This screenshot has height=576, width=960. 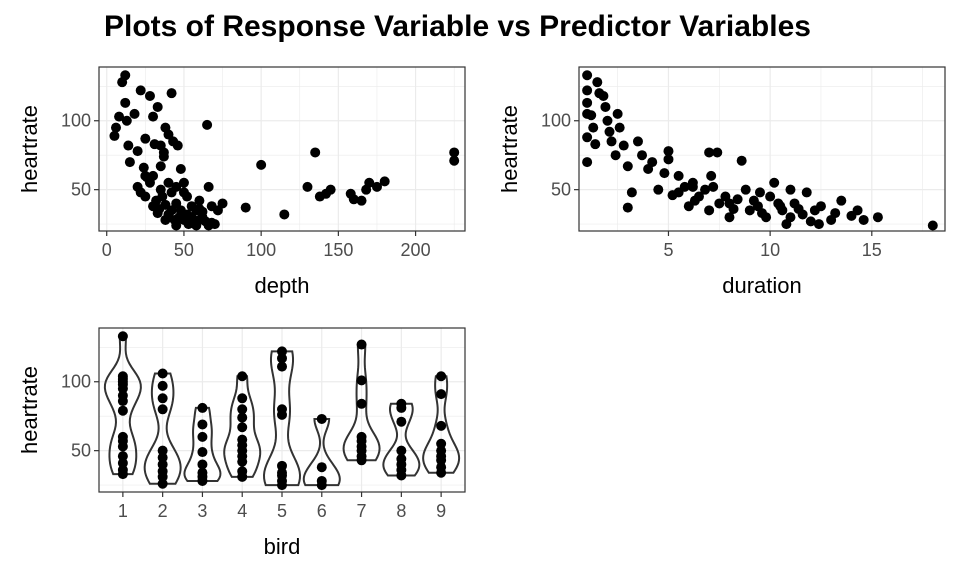 I want to click on panel-border, so click(x=282, y=149).